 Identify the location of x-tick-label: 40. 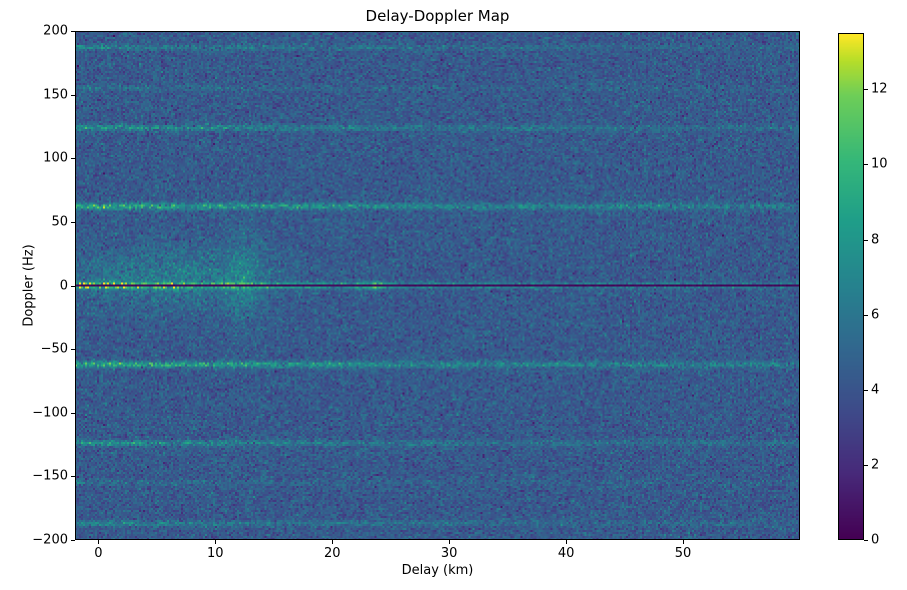
(566, 553).